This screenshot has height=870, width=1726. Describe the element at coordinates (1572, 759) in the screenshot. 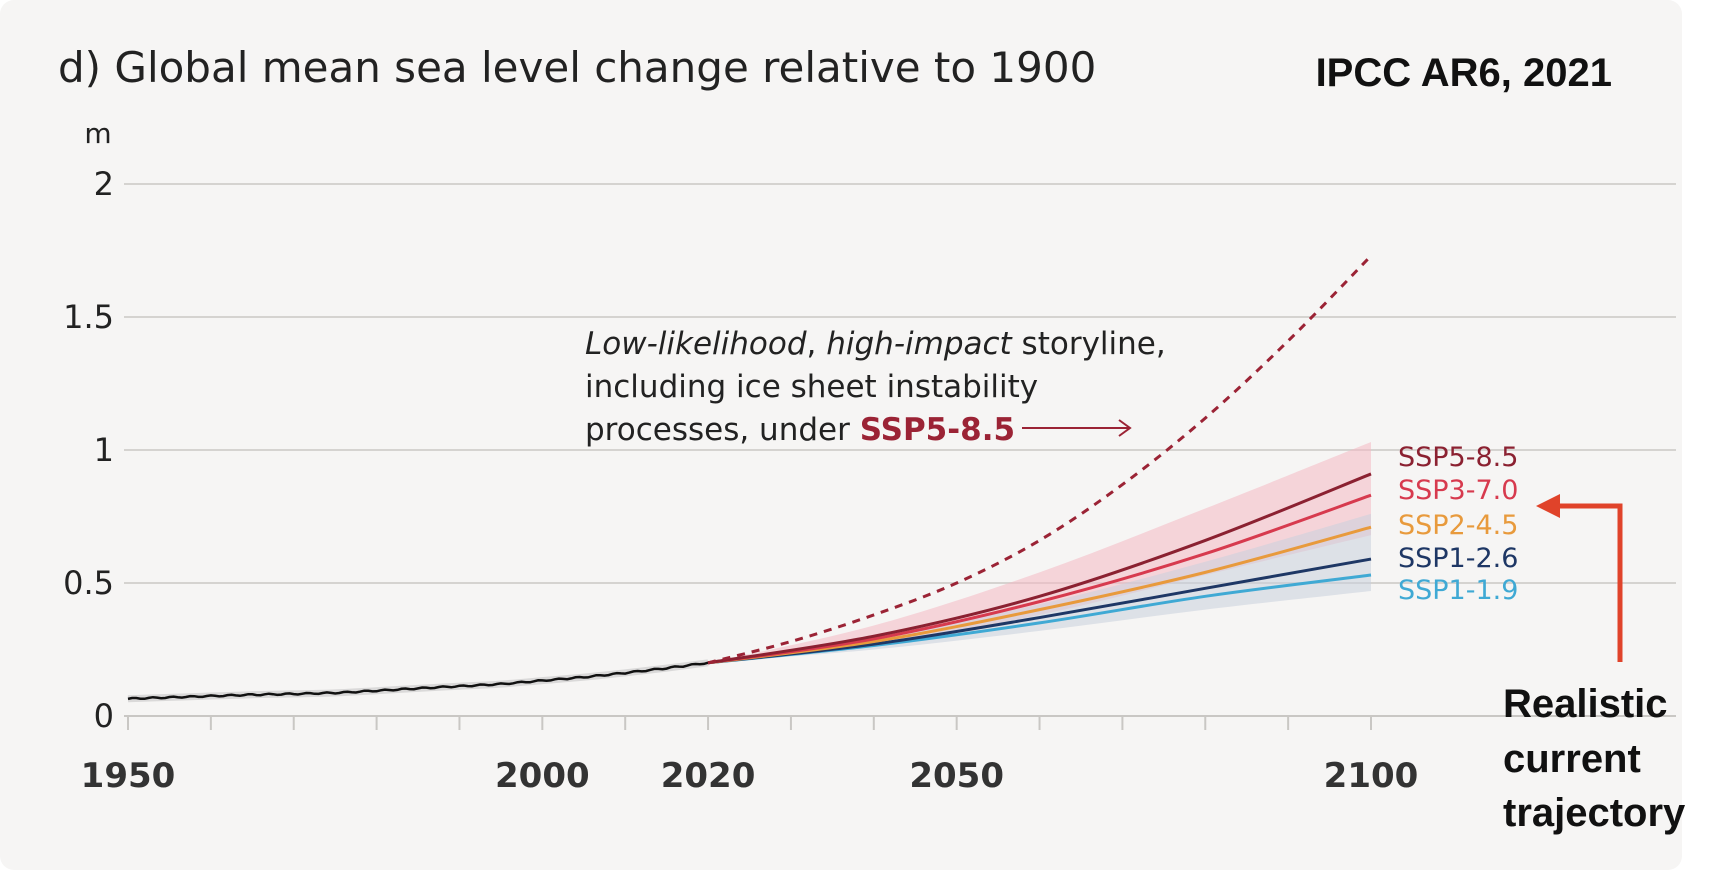

I see `callout-line-2: current` at that location.